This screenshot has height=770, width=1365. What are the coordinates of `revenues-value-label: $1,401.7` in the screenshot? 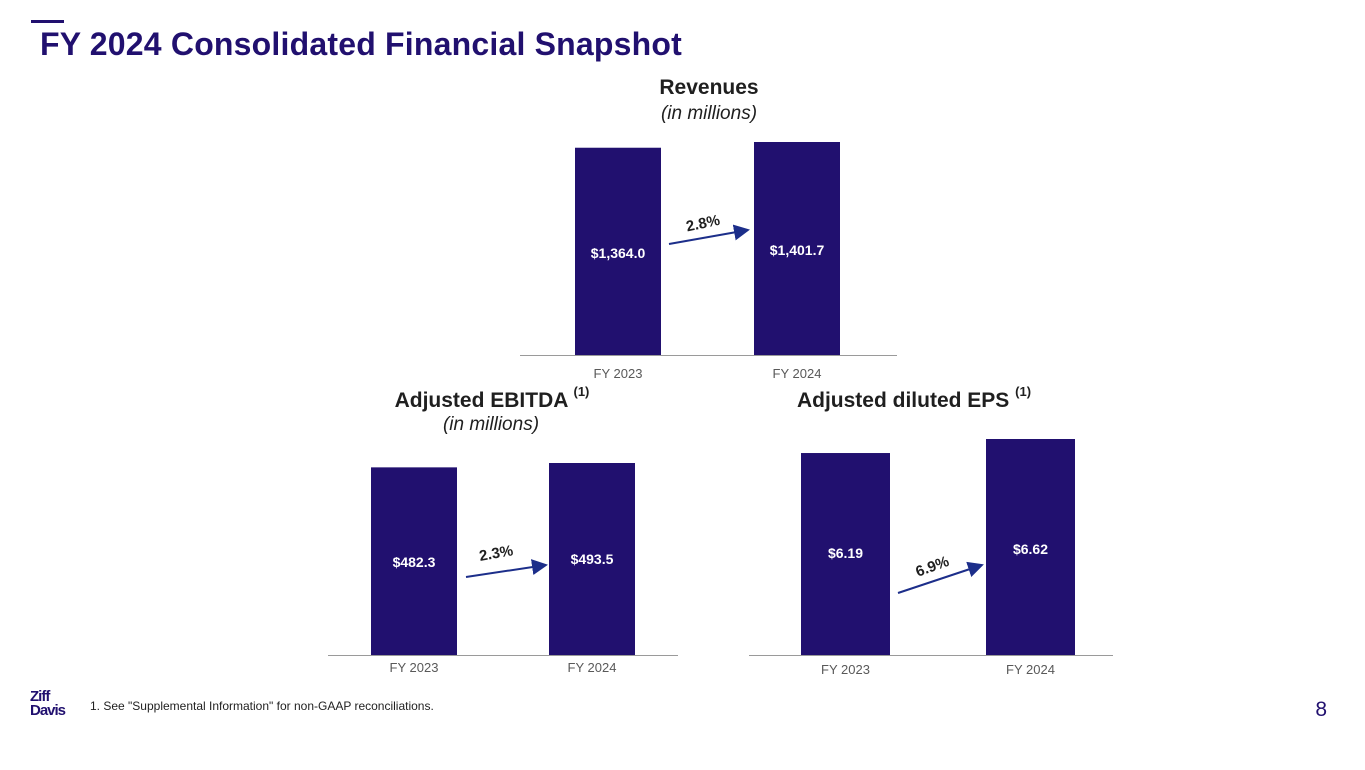 It's located at (797, 250).